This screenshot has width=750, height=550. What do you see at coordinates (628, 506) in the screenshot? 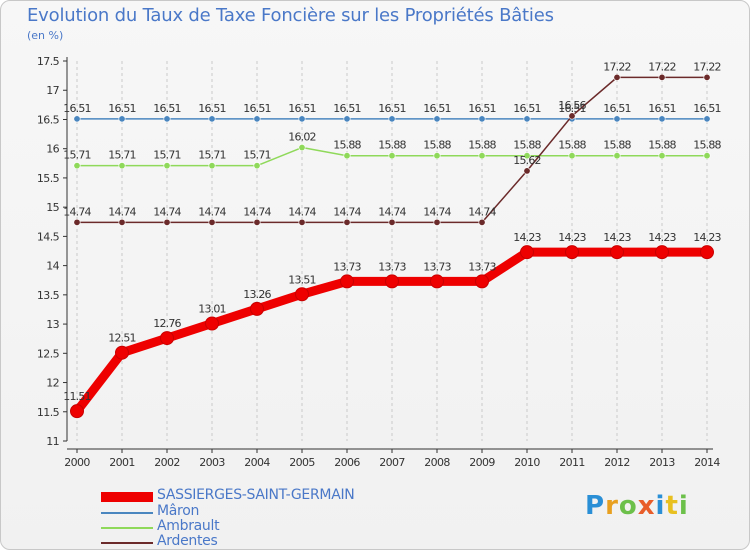
I see `logo-letter: o` at bounding box center [628, 506].